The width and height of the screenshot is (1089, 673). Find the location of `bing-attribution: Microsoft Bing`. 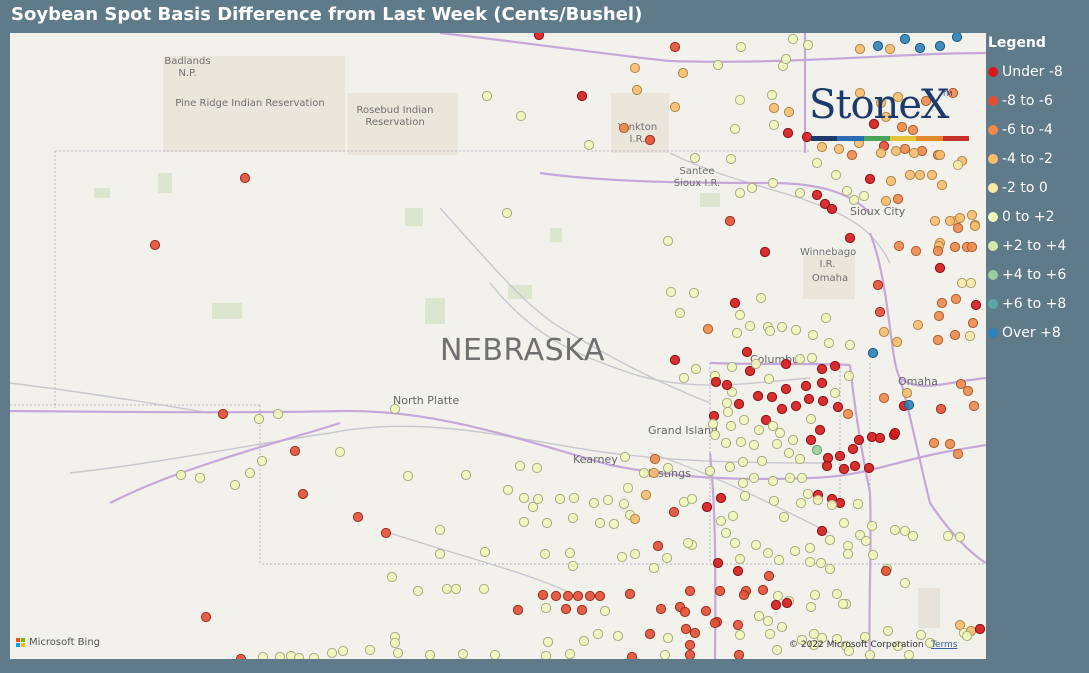

bing-attribution: Microsoft Bing is located at coordinates (58, 642).